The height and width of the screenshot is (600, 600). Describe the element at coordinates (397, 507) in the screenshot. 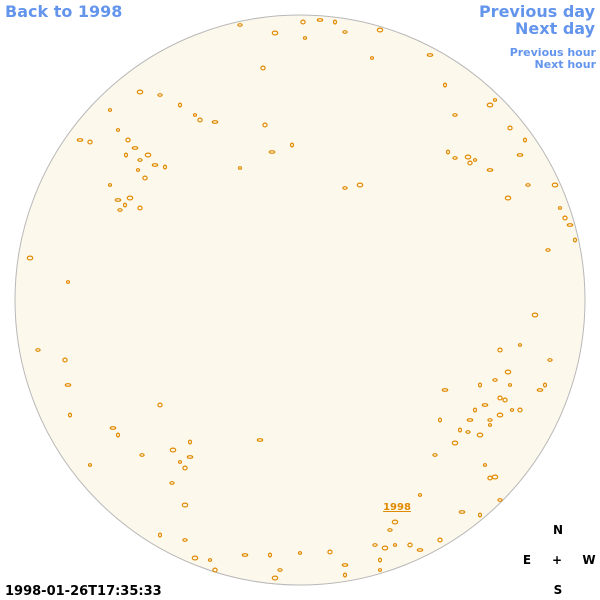

I see `year-label-link: 1998` at that location.